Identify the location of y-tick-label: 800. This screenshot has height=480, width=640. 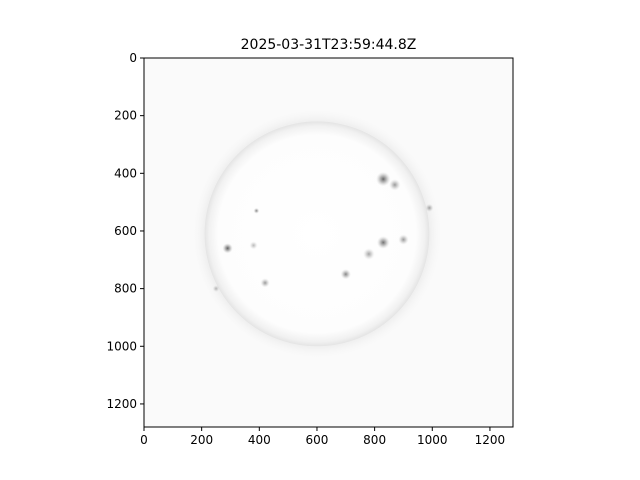
(125, 289).